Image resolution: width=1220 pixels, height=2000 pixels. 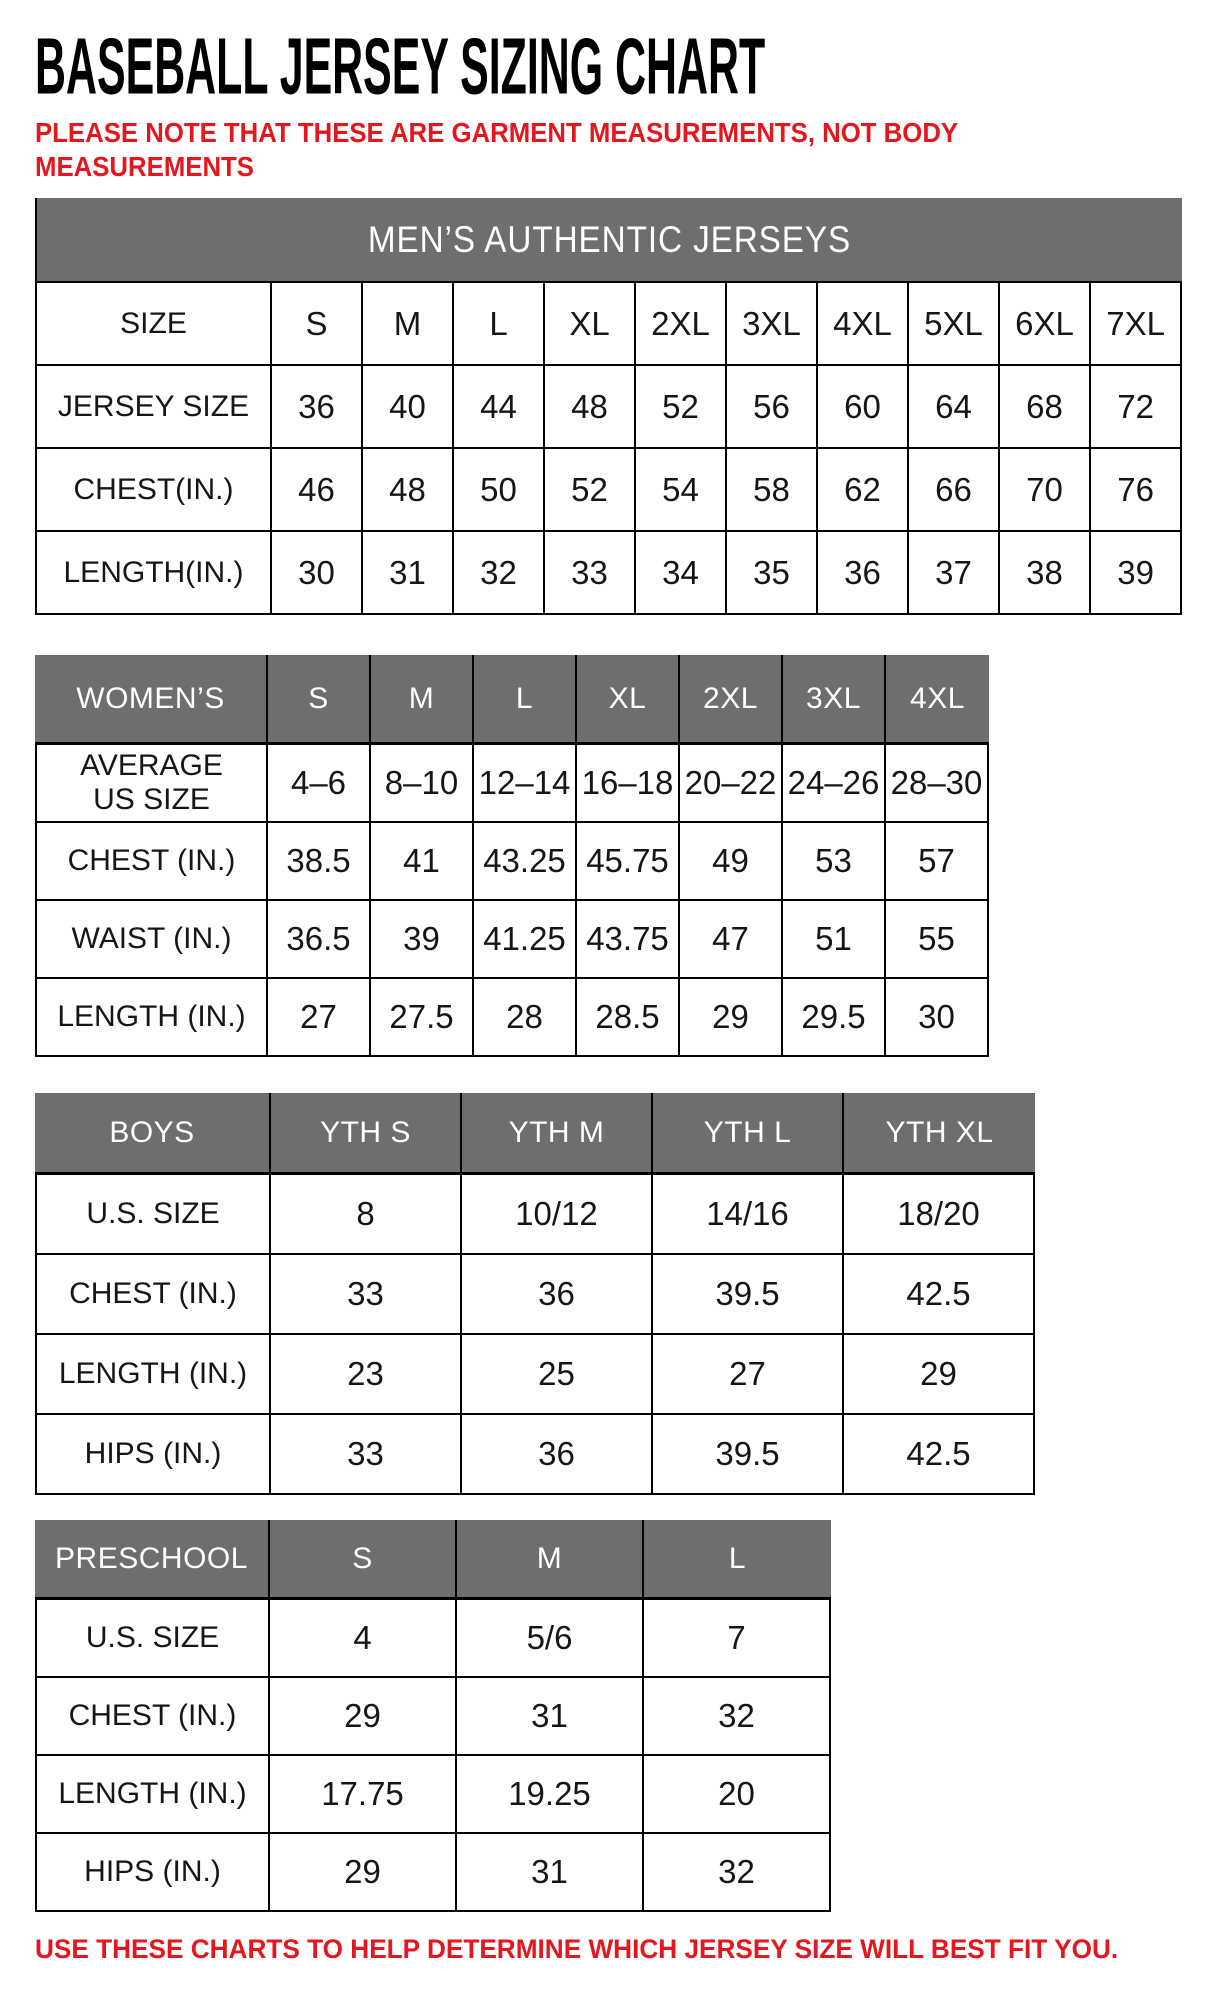 What do you see at coordinates (317, 407) in the screenshot?
I see `mens-value-cell: 36` at bounding box center [317, 407].